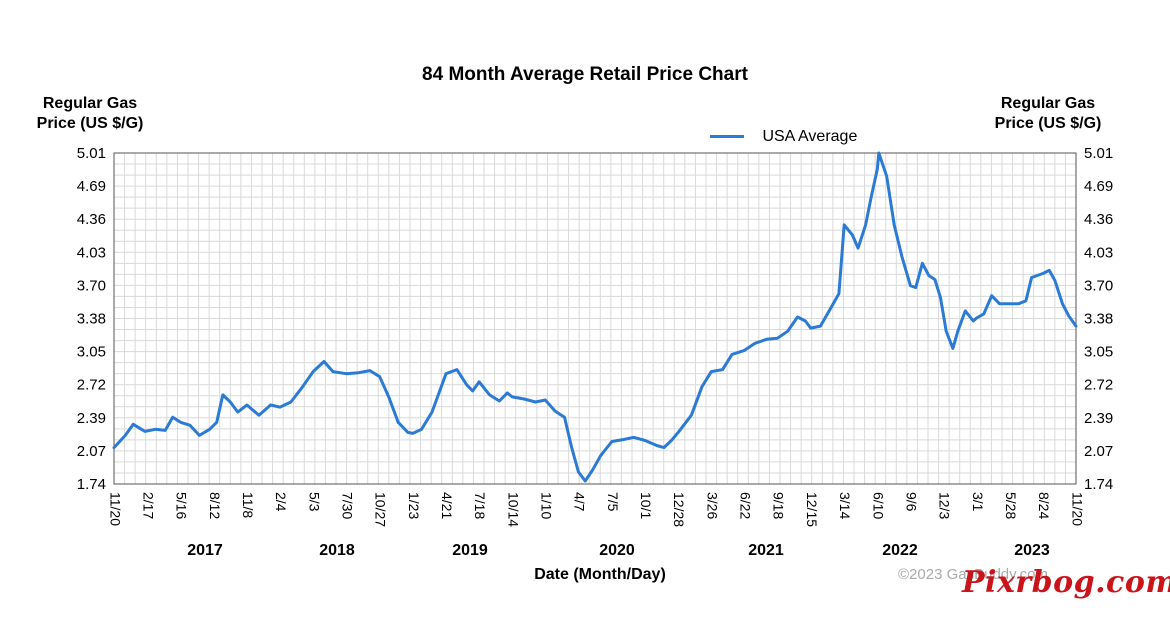  What do you see at coordinates (91, 385) in the screenshot?
I see `y-tick-label-left: 2.72` at bounding box center [91, 385].